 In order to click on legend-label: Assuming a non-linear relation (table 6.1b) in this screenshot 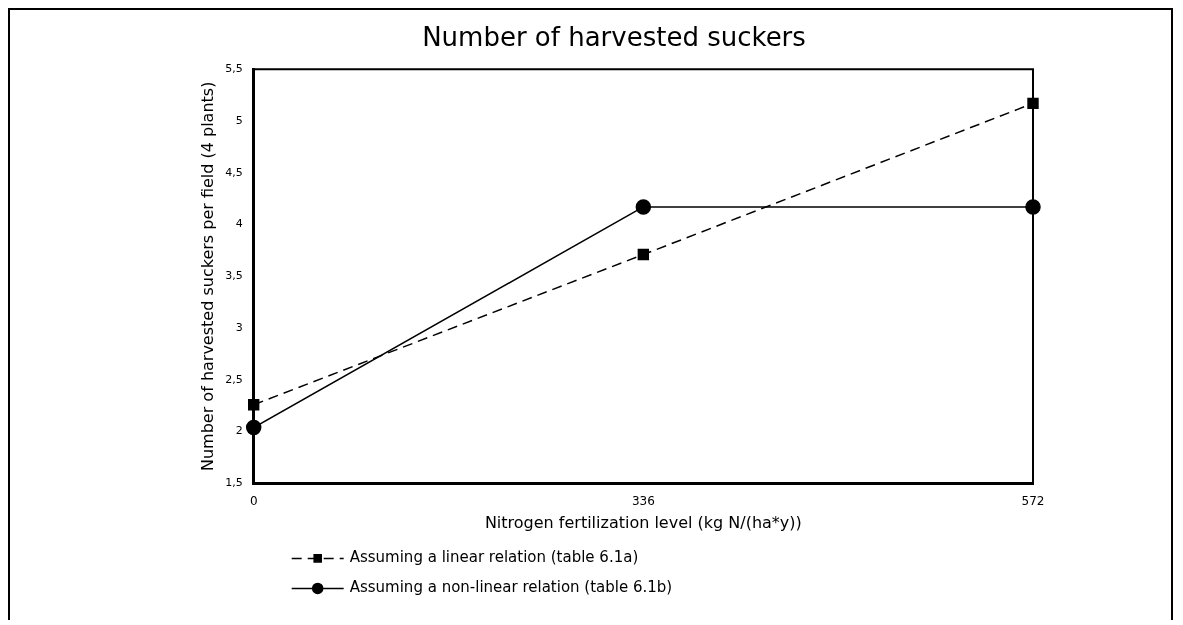, I will do `click(511, 587)`.